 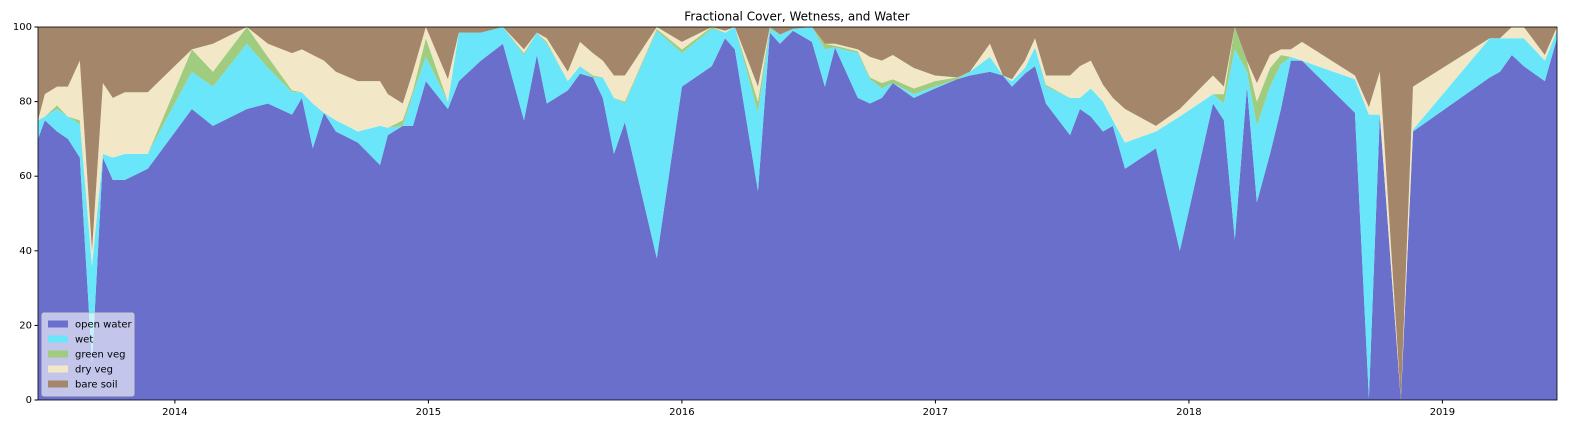 What do you see at coordinates (100, 355) in the screenshot?
I see `legend-label: green veg` at bounding box center [100, 355].